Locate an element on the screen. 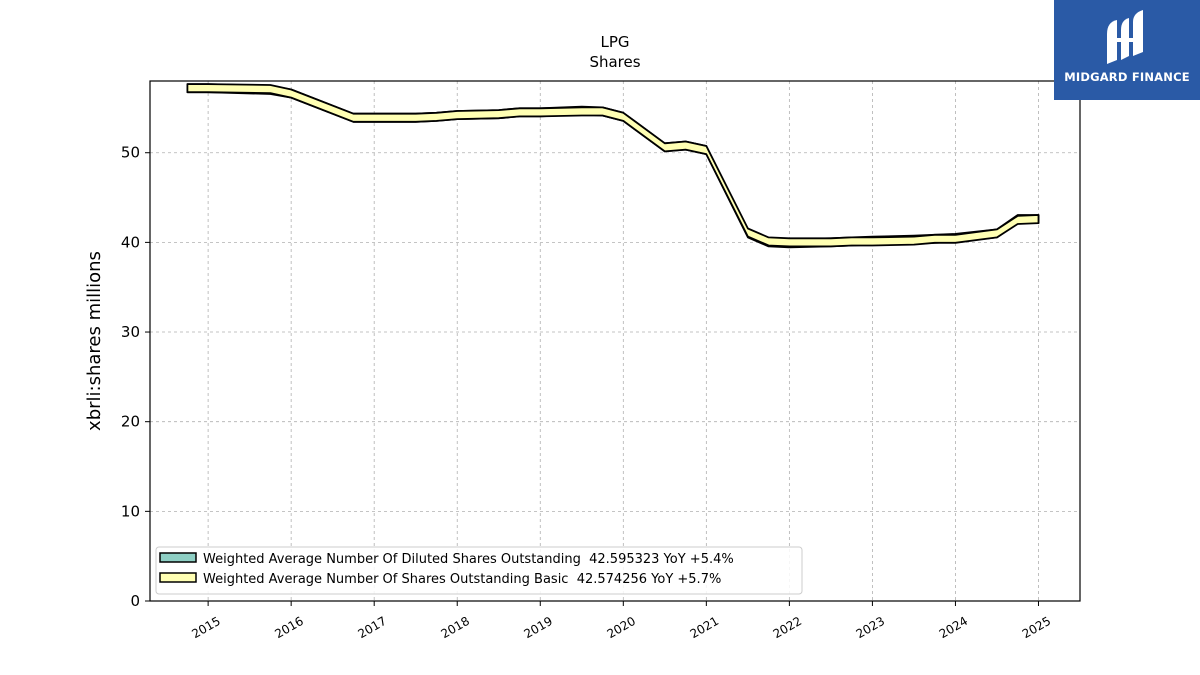 The width and height of the screenshot is (1200, 675). x-tick-label: 2022 is located at coordinates (787, 627).